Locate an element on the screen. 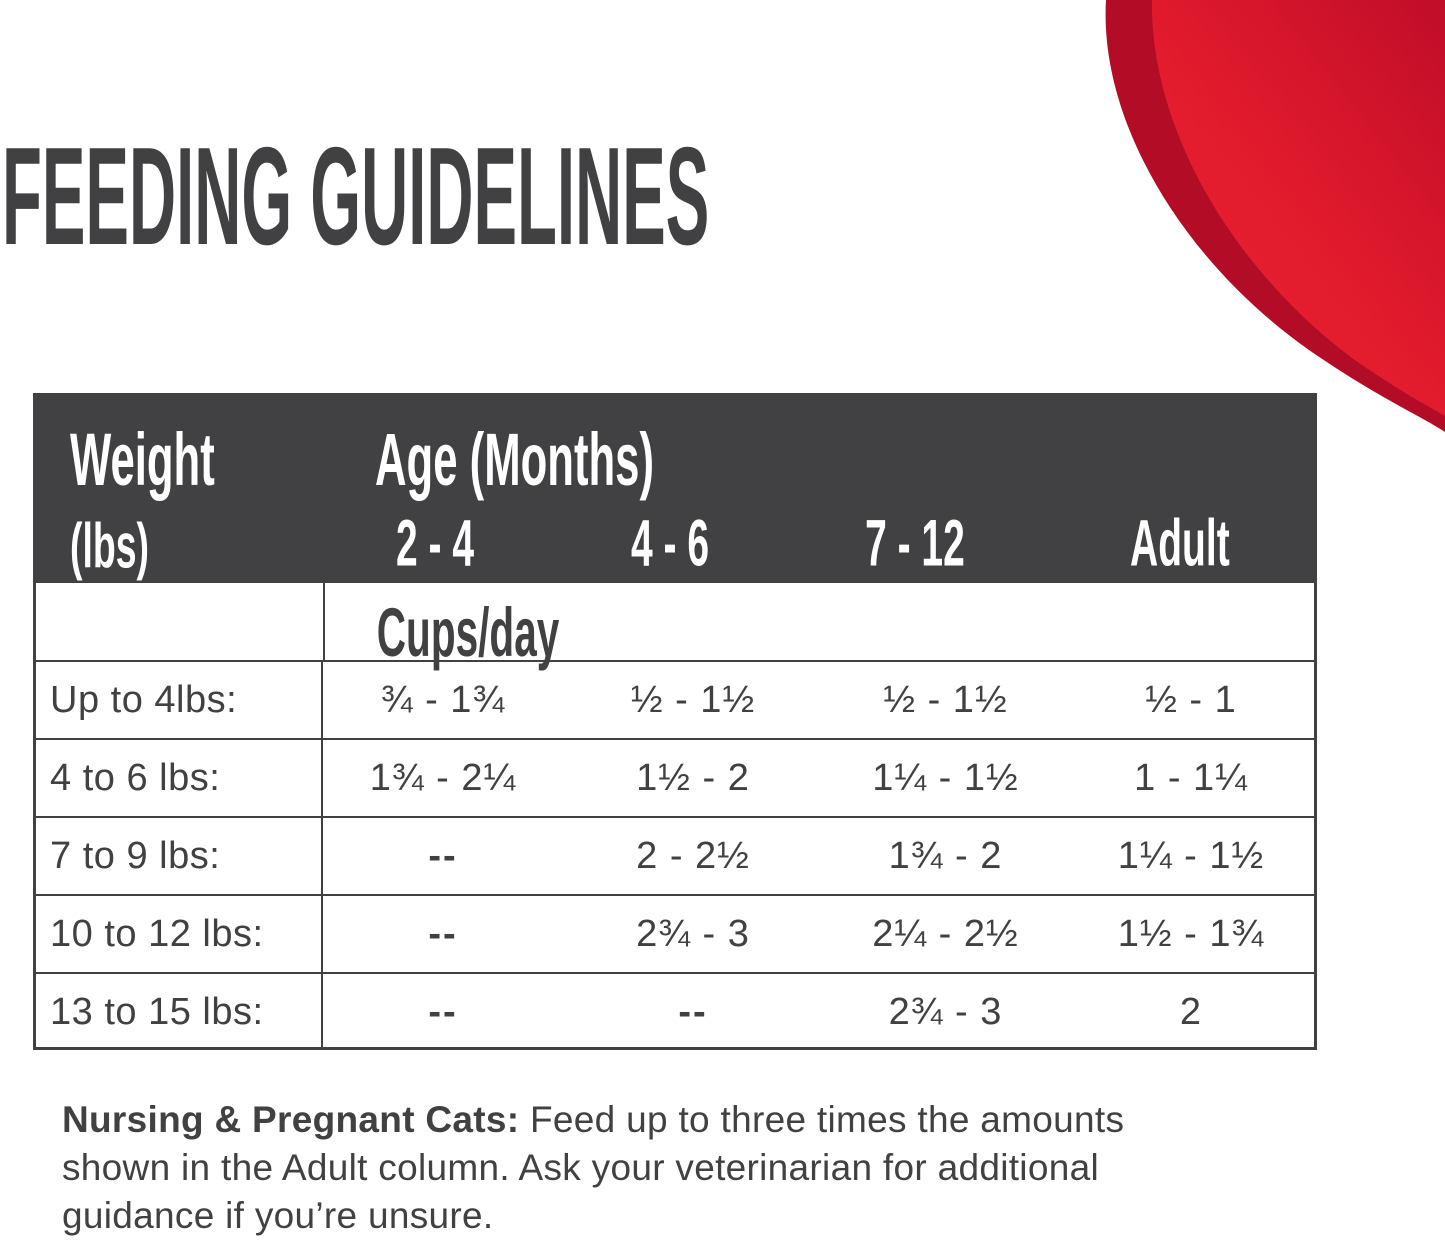 Image resolution: width=1445 pixels, height=1245 pixels. feeding-note-bold: Nursing & Pregnant Cats: is located at coordinates (291, 1119).